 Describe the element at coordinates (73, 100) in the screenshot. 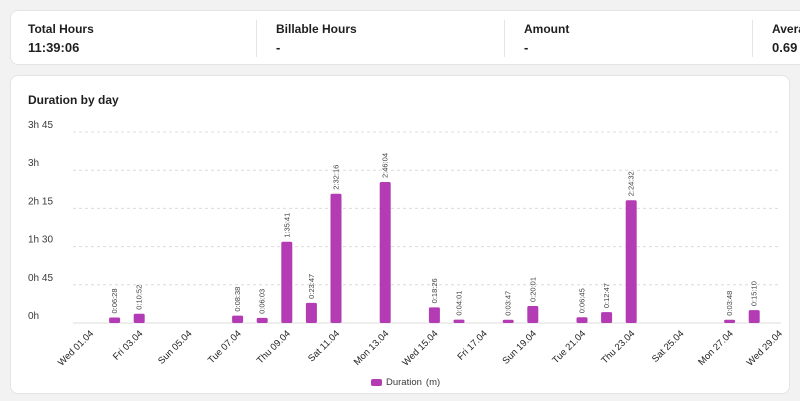

I see `chart-title: Duration by day` at that location.